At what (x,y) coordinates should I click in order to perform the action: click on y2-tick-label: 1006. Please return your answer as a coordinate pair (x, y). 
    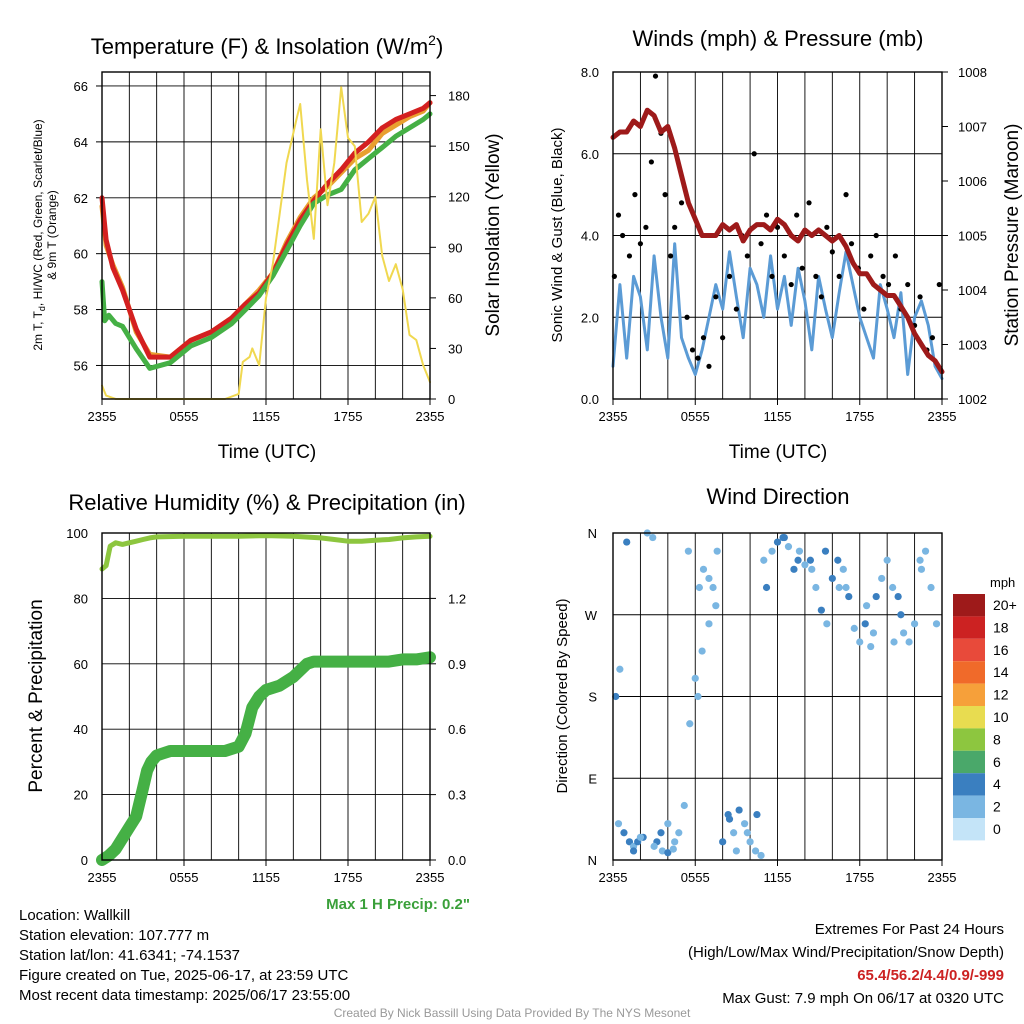
    Looking at the image, I should click on (972, 181).